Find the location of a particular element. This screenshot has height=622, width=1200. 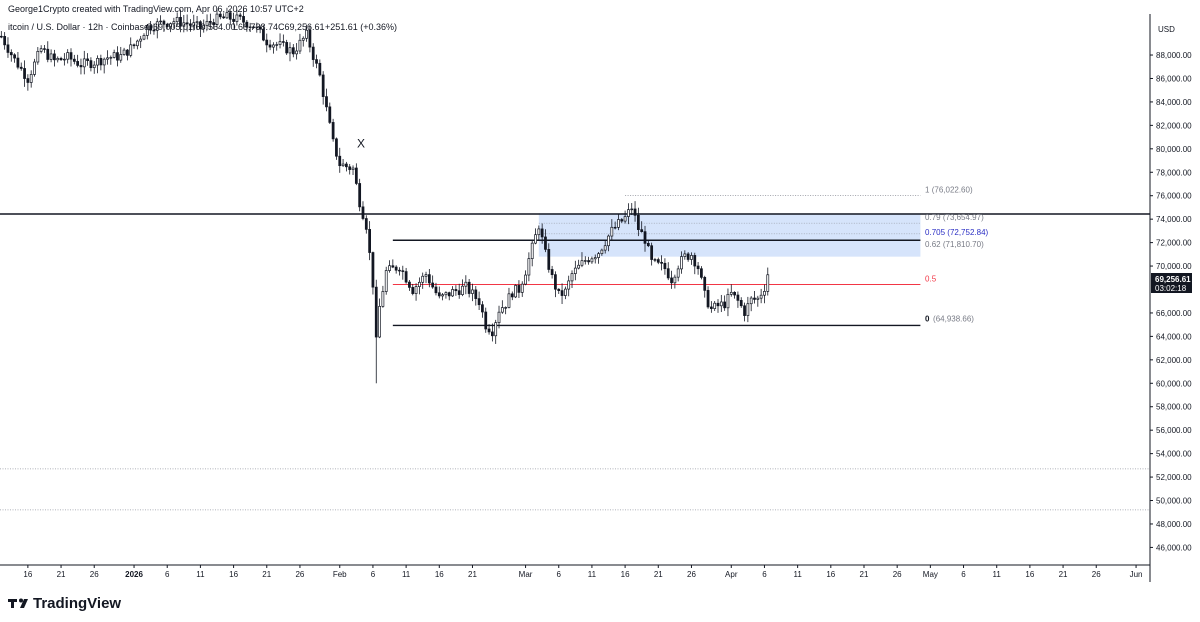

price-tick-label: 82,000.00 is located at coordinates (1174, 125).